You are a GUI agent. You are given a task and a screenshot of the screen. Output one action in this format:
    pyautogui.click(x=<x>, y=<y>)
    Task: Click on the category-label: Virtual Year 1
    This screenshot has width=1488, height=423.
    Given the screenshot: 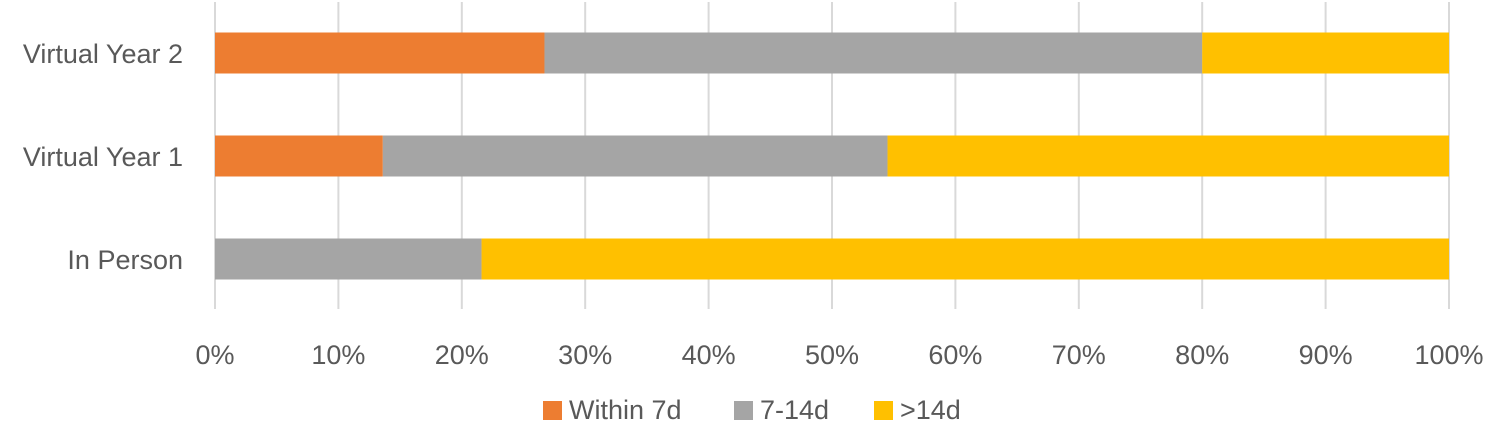 What is the action you would take?
    pyautogui.click(x=103, y=157)
    